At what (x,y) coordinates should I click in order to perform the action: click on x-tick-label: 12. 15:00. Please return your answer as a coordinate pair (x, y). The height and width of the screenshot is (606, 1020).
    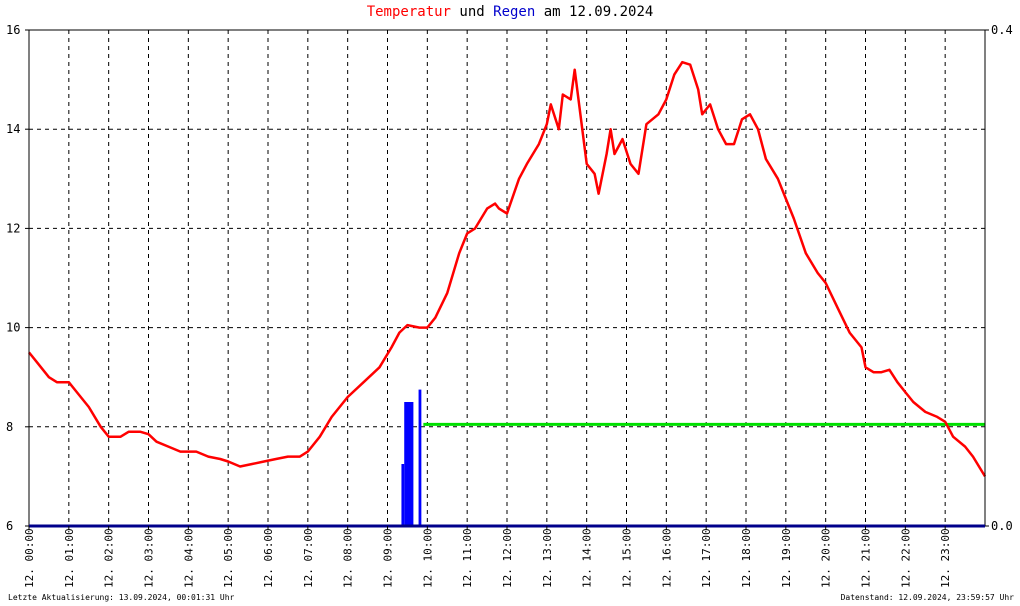
    Looking at the image, I should click on (627, 558).